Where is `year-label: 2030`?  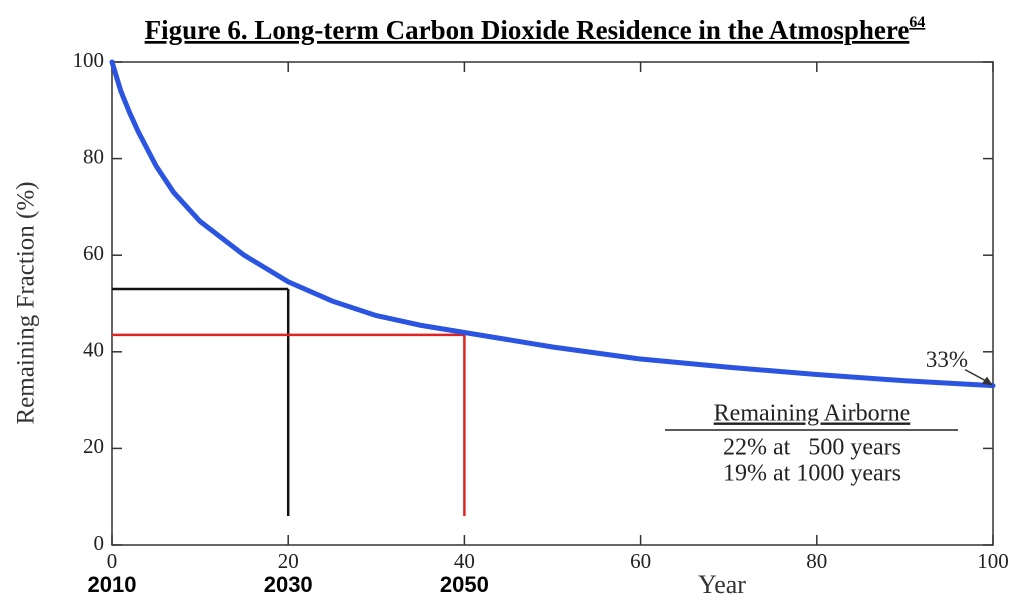 year-label: 2030 is located at coordinates (288, 584).